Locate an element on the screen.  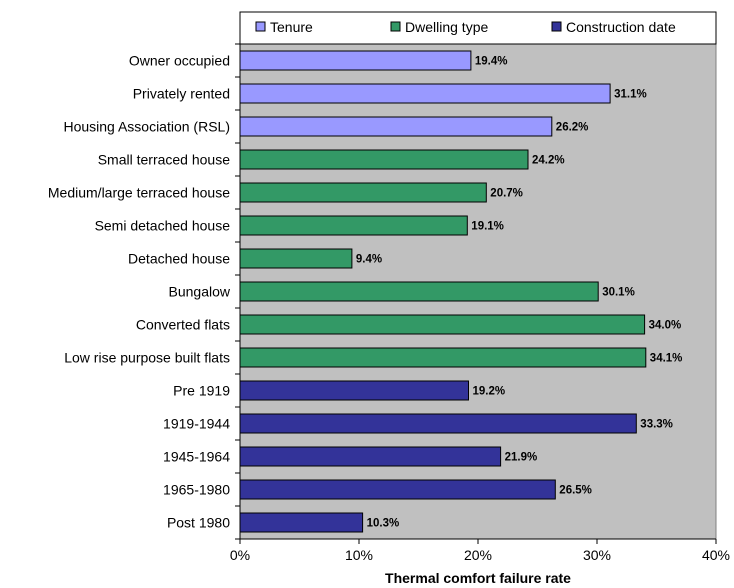
legend: Tenure Dwelling type Construction date is located at coordinates (478, 28).